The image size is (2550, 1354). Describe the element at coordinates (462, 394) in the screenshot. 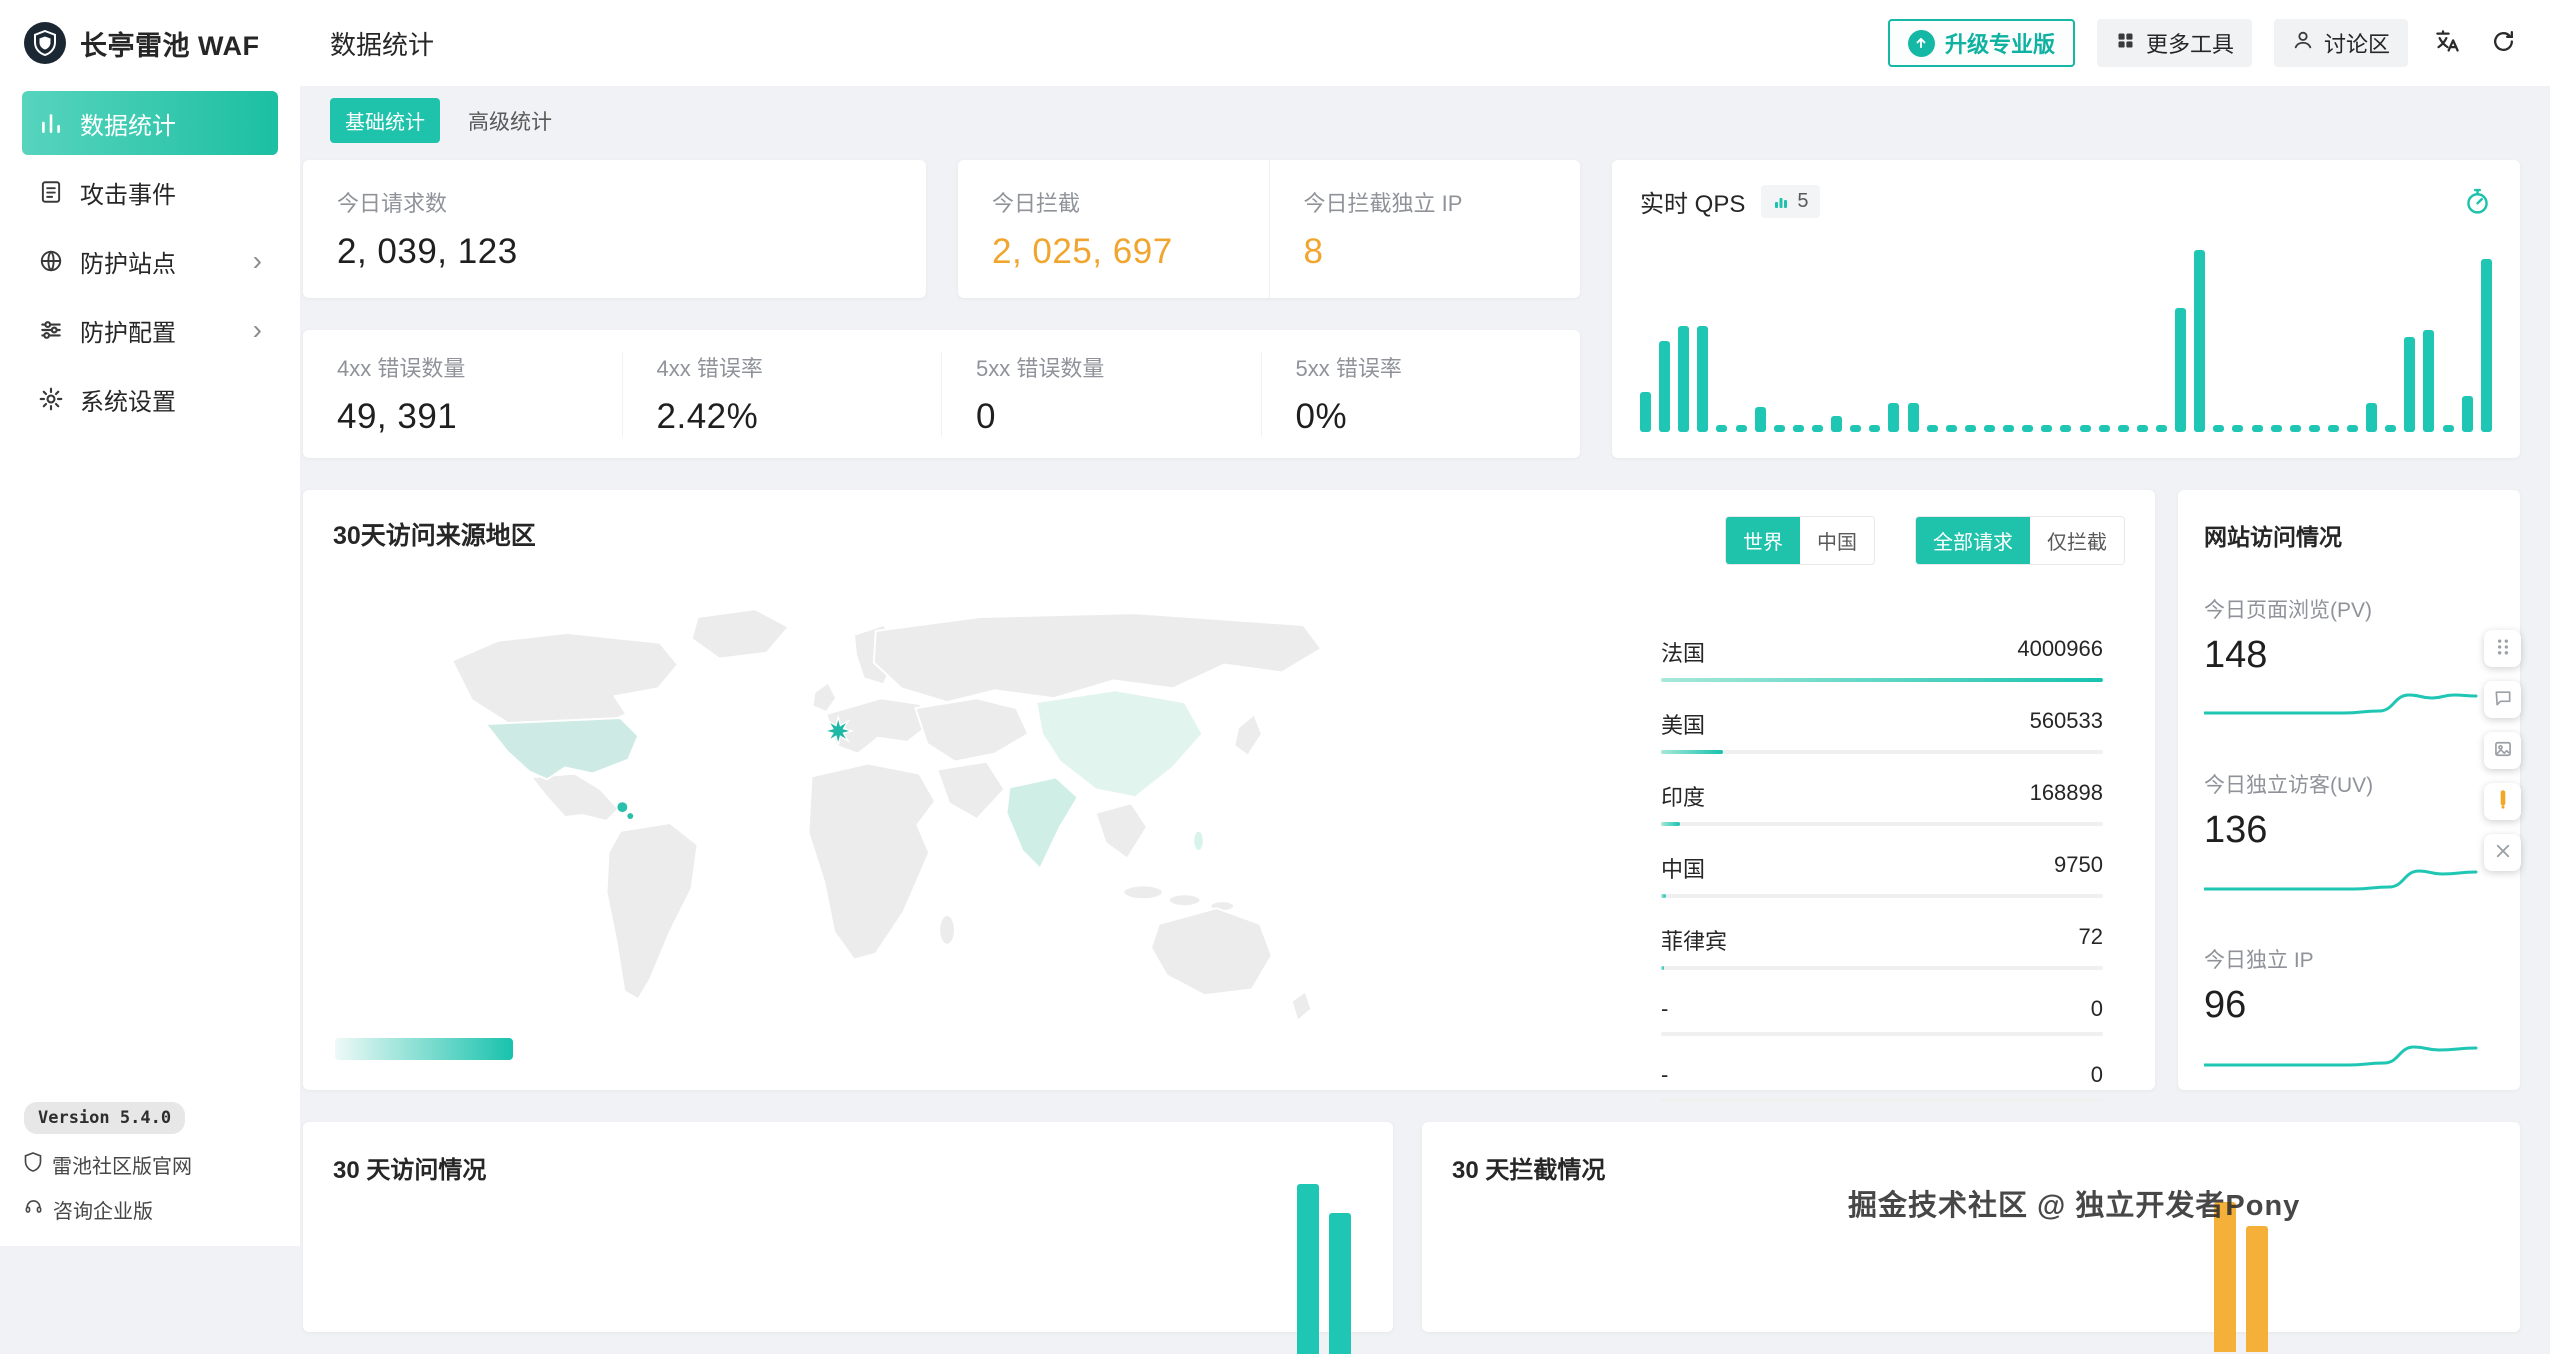

I see `err4xx-count-section: 4xx 错误数量 49, 391` at that location.